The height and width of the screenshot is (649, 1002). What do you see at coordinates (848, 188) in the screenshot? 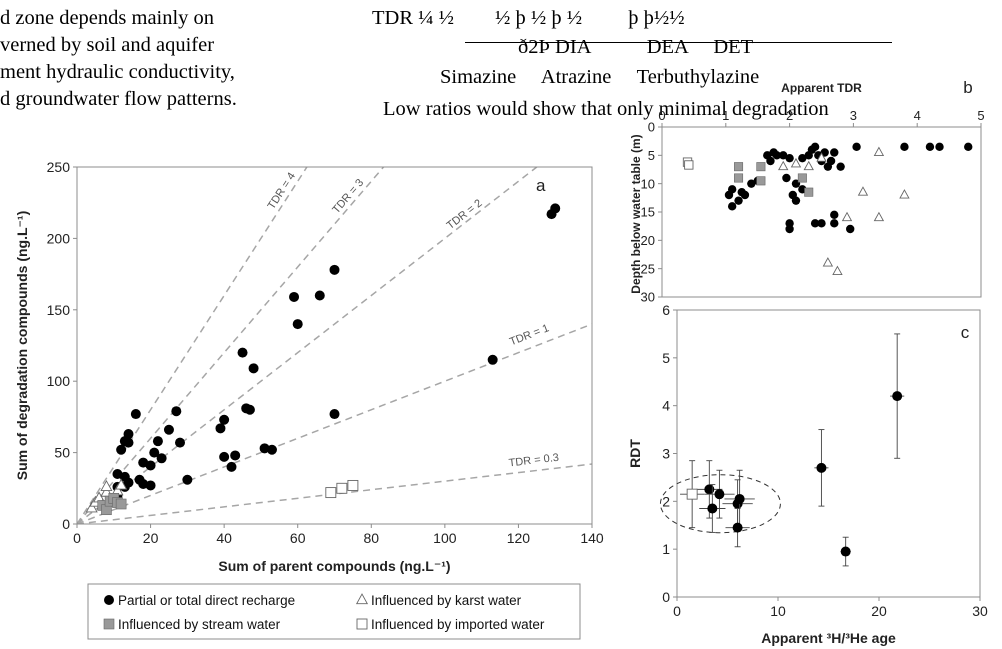
I see `series-filled-circle` at bounding box center [848, 188].